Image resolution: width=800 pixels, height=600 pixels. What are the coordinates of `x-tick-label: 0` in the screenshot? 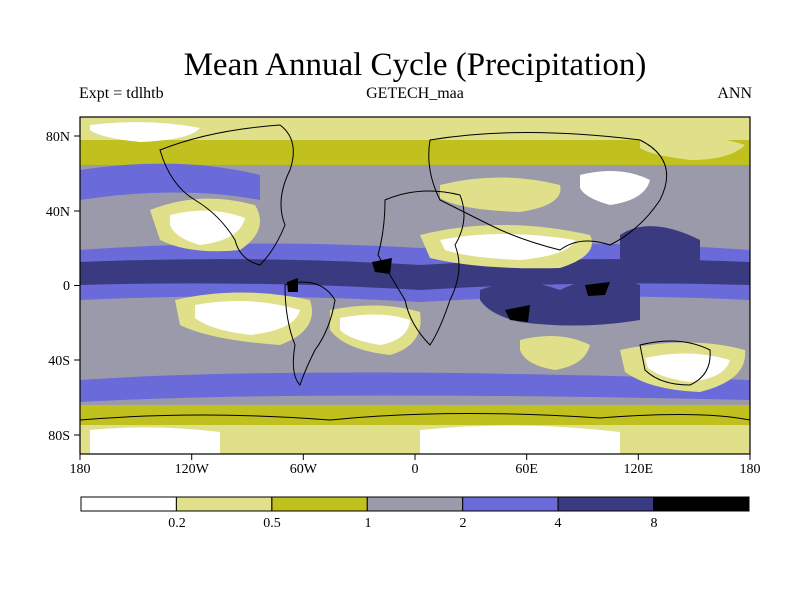 It's located at (415, 469).